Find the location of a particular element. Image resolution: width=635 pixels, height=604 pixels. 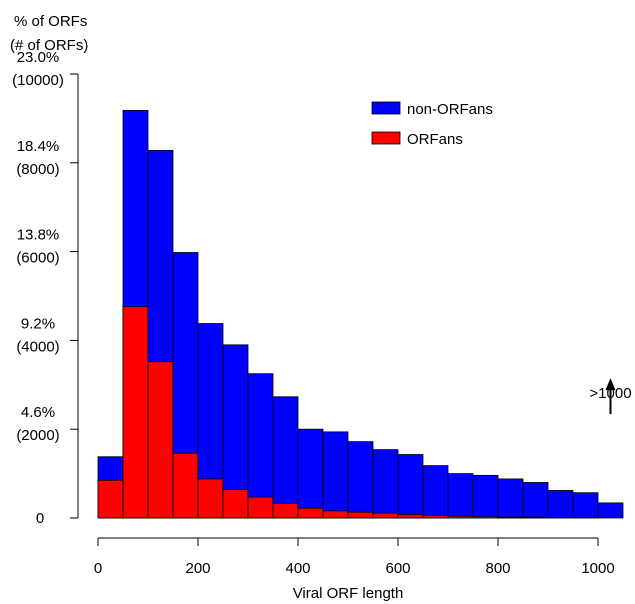

legend-label-non-orfans: non-ORFans is located at coordinates (450, 109).